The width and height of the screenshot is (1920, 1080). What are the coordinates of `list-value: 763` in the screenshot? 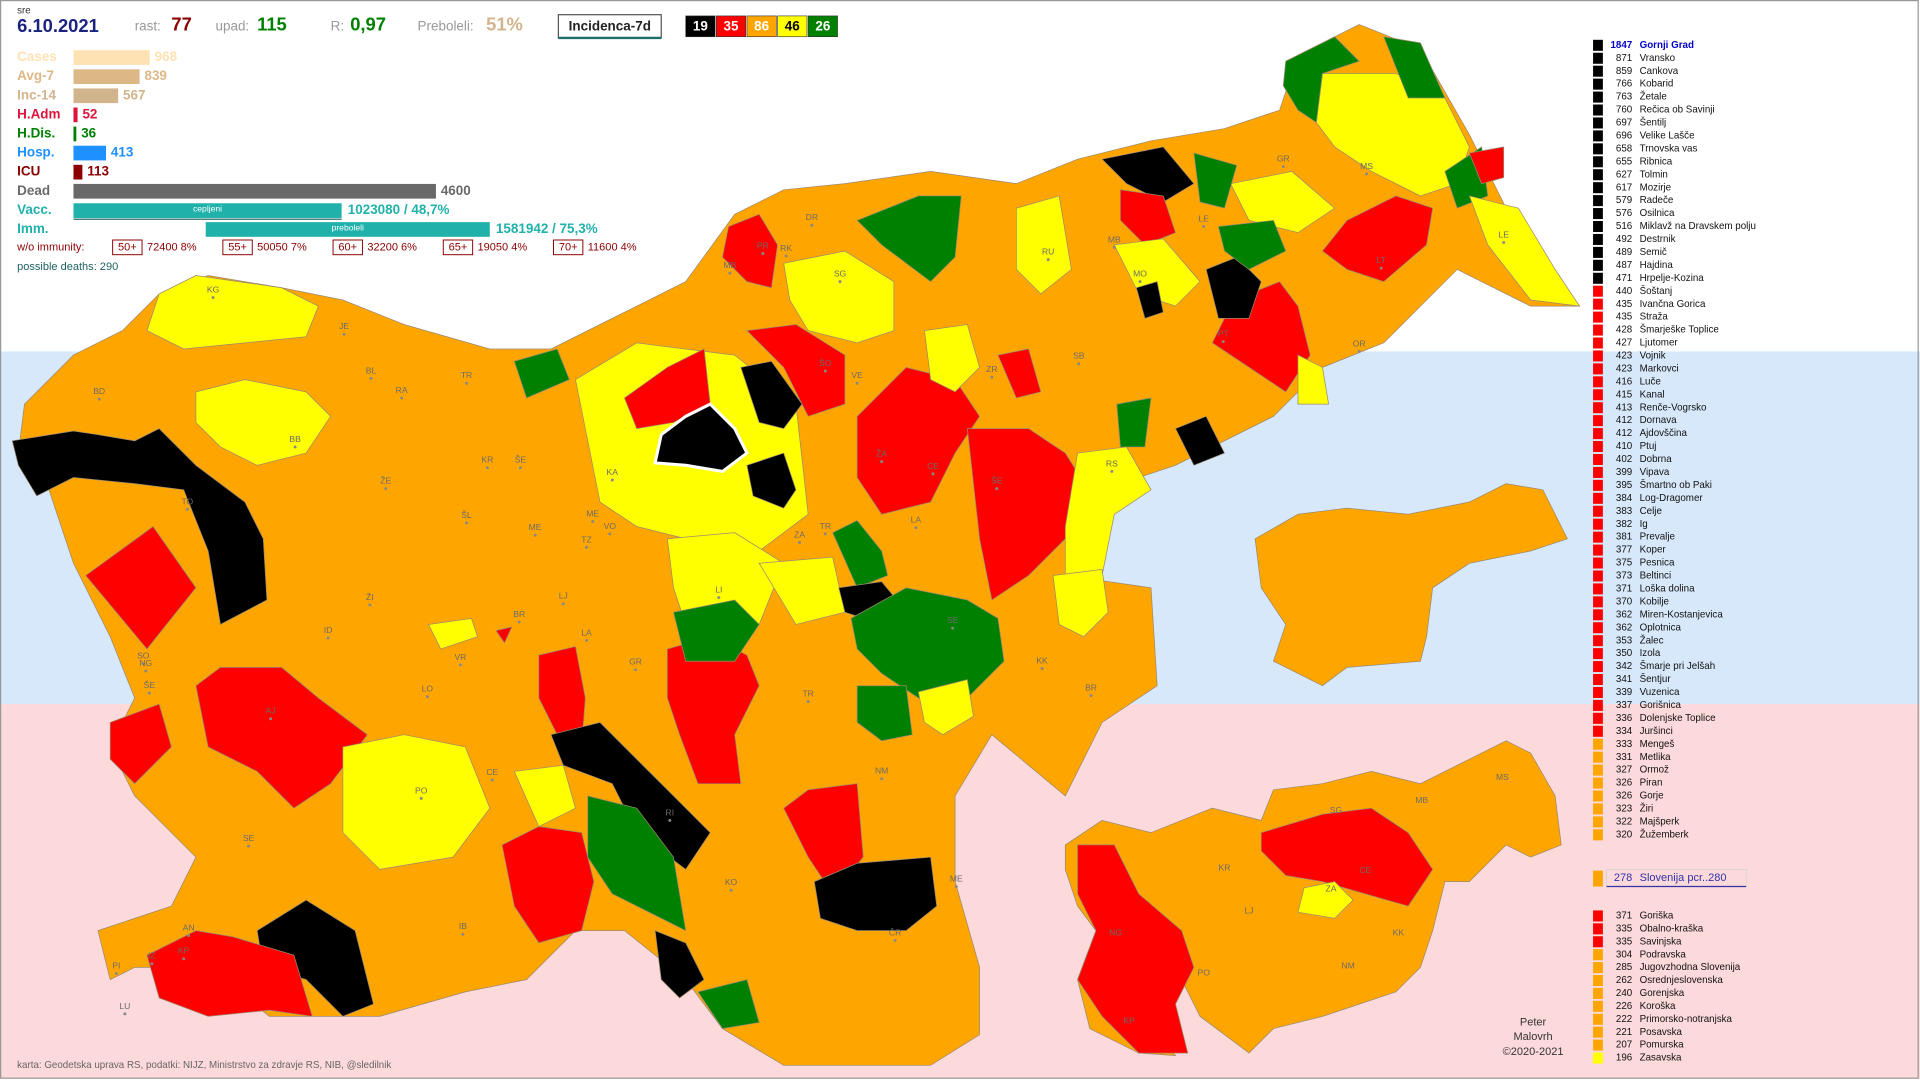 It's located at (1624, 97).